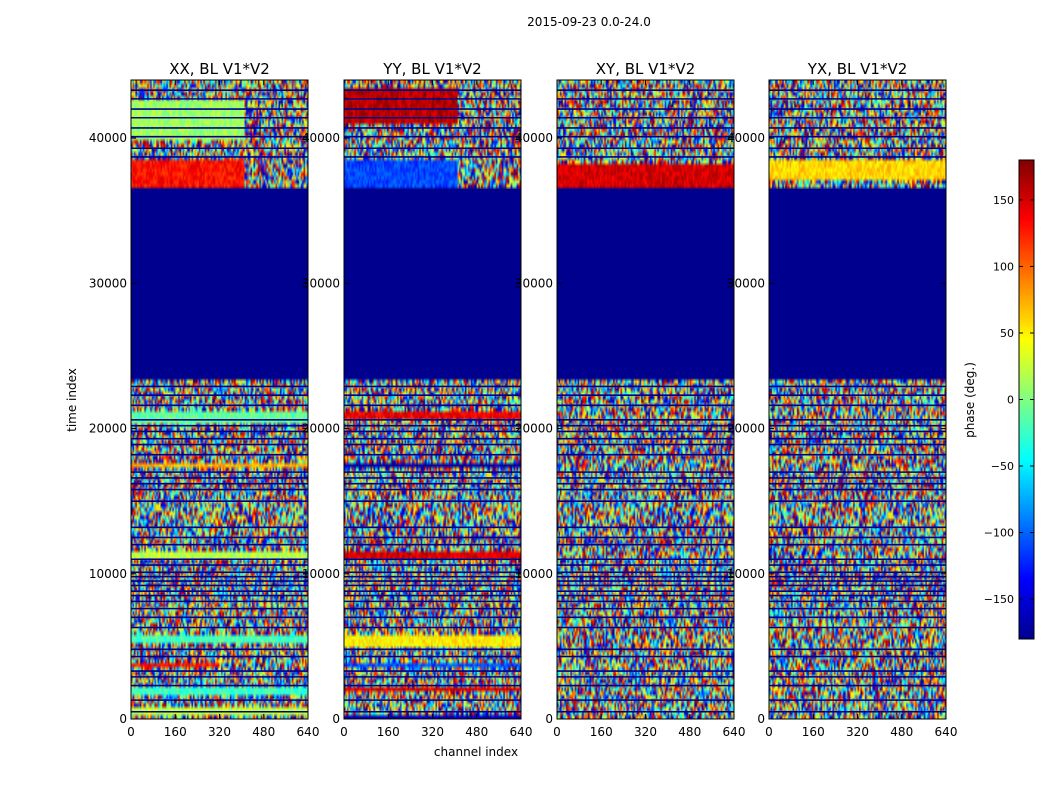  Describe the element at coordinates (589, 22) in the screenshot. I see `figure-suptitle: 2015-09-23 0.0-24.0` at that location.